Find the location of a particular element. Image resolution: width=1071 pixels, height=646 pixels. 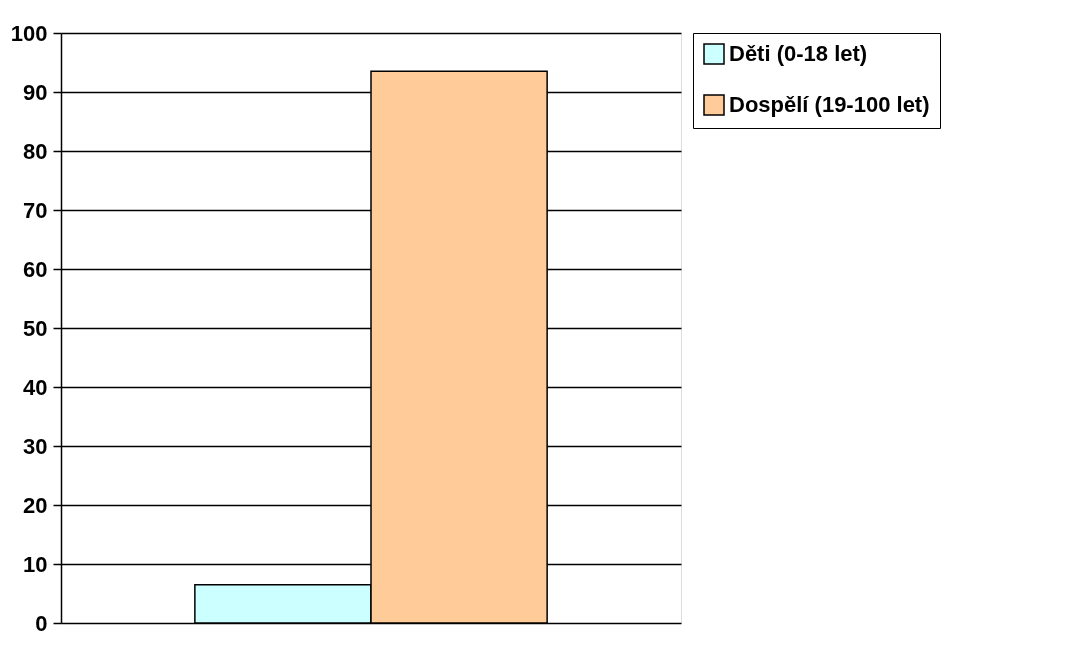

y-tick-label: 50 is located at coordinates (35, 328).